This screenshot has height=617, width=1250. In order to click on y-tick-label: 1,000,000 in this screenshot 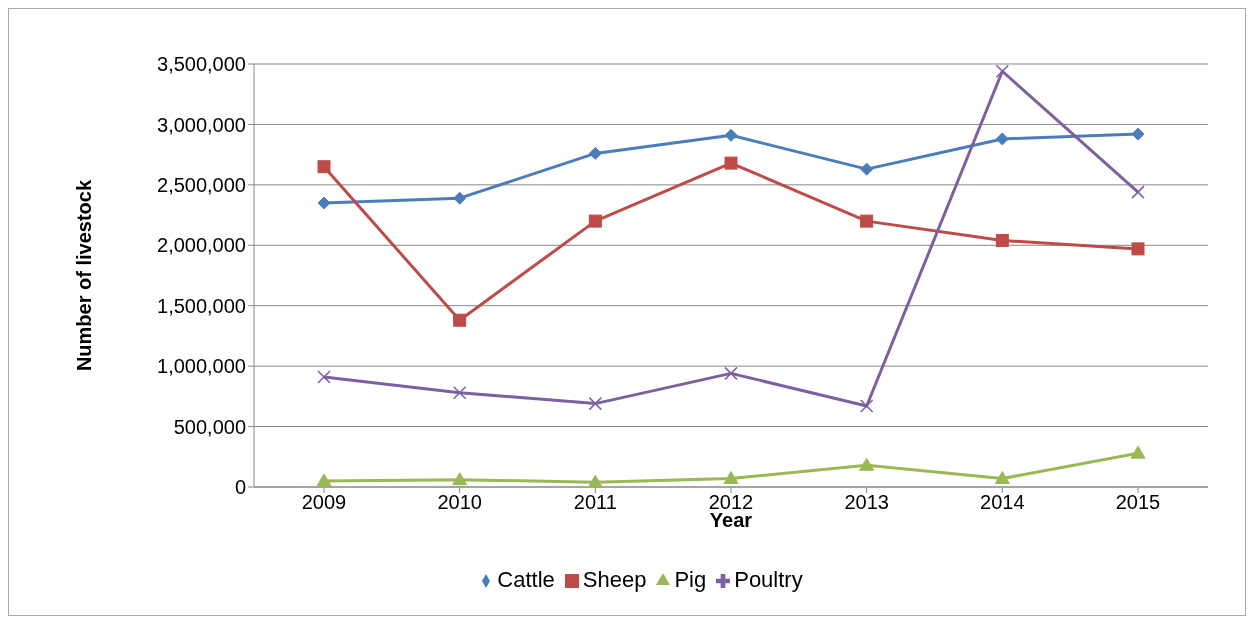, I will do `click(201, 366)`.